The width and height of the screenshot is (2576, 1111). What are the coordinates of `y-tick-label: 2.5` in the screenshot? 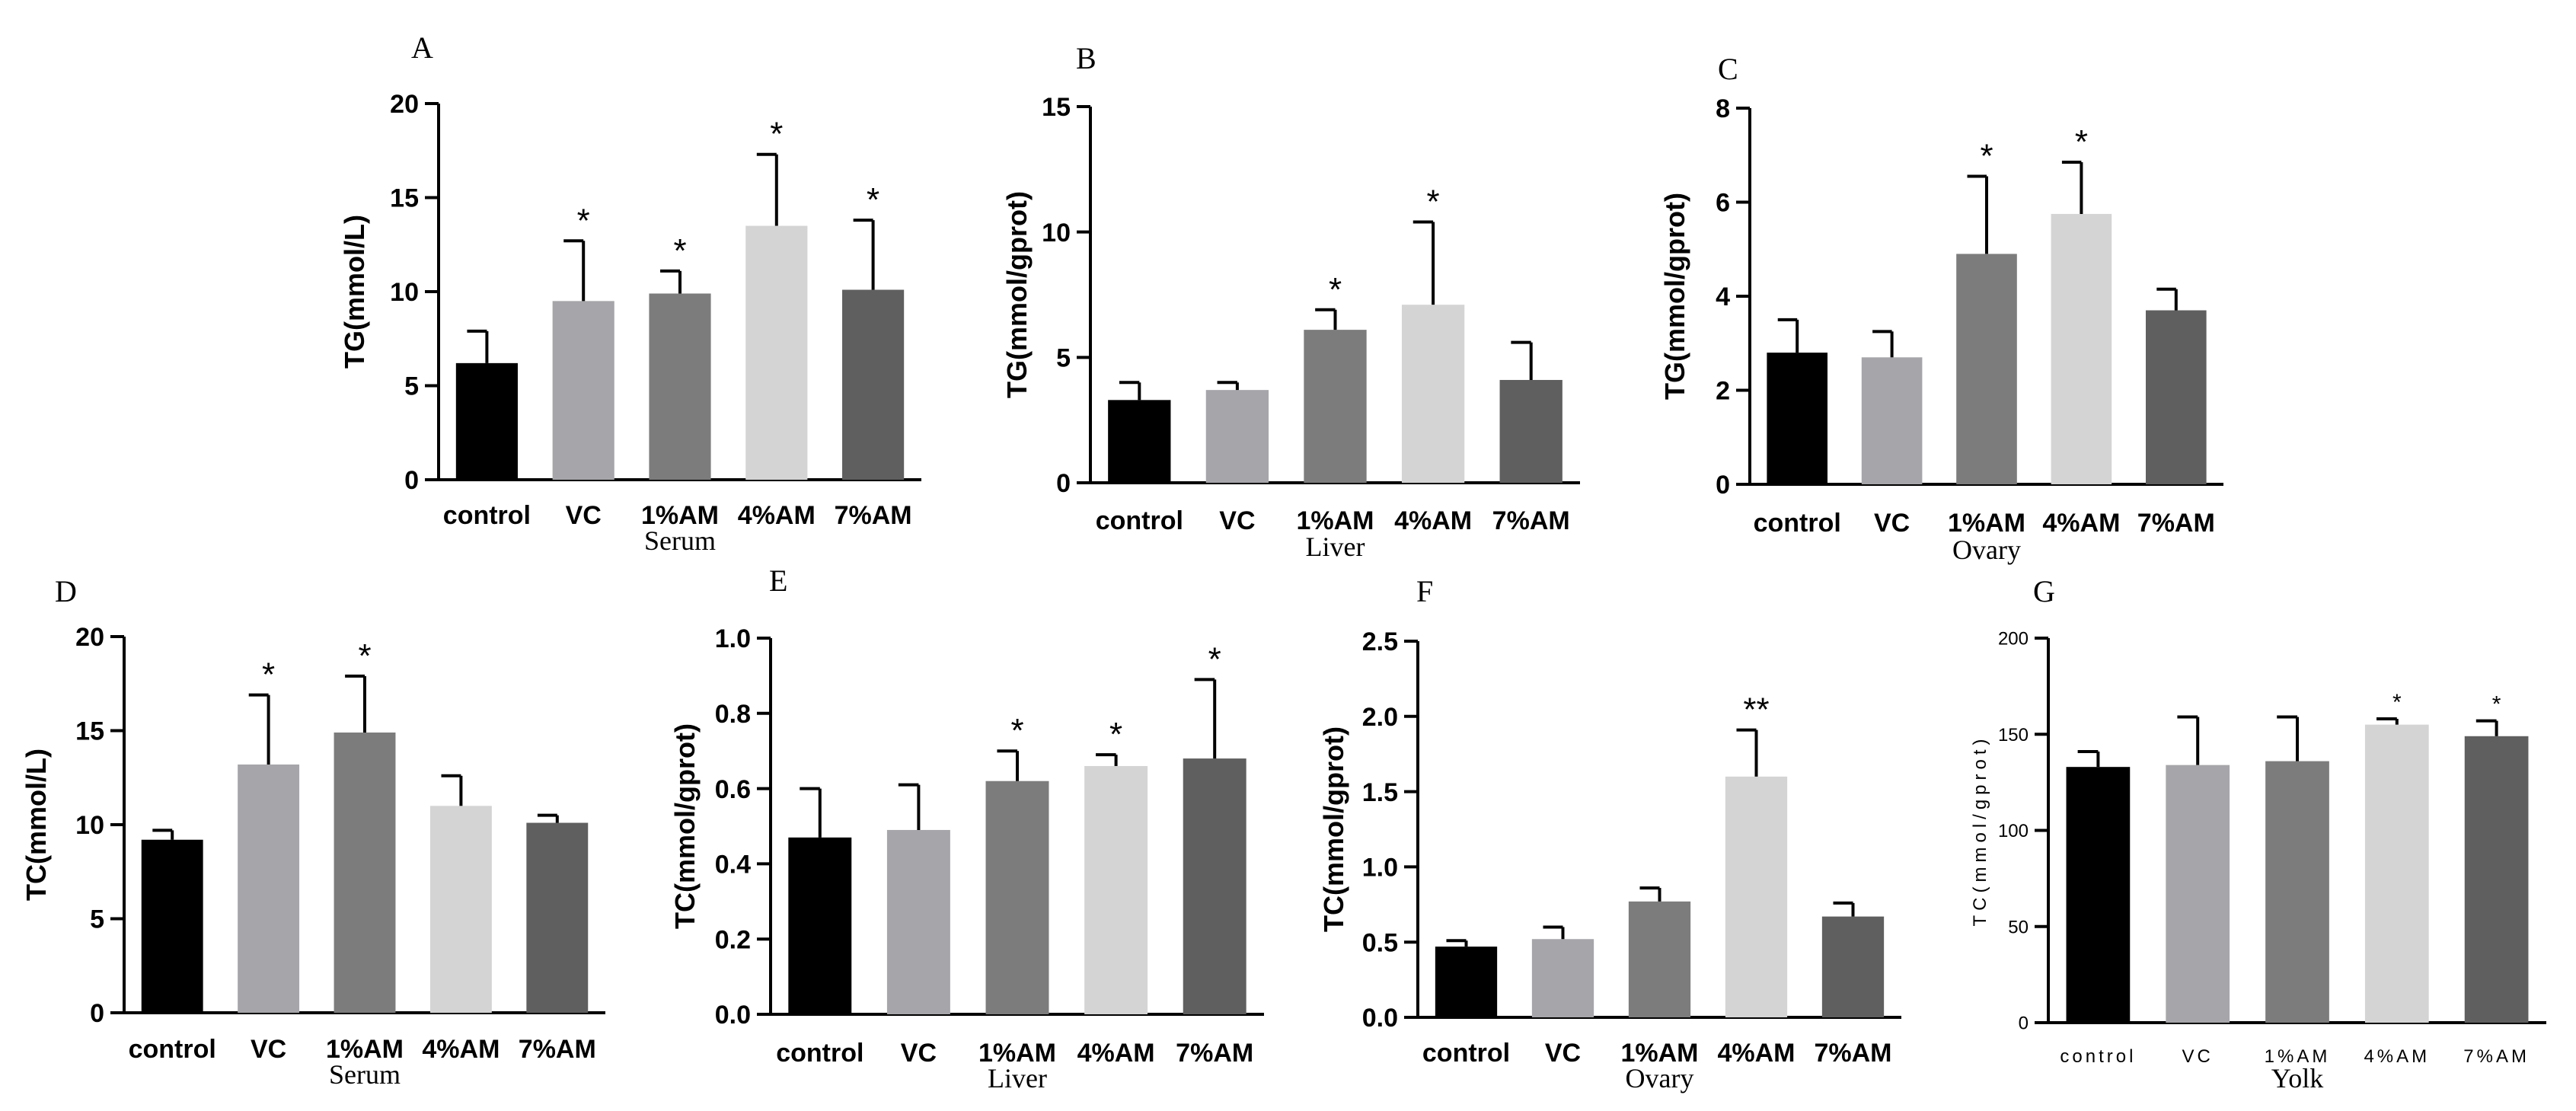 It's located at (1380, 641).